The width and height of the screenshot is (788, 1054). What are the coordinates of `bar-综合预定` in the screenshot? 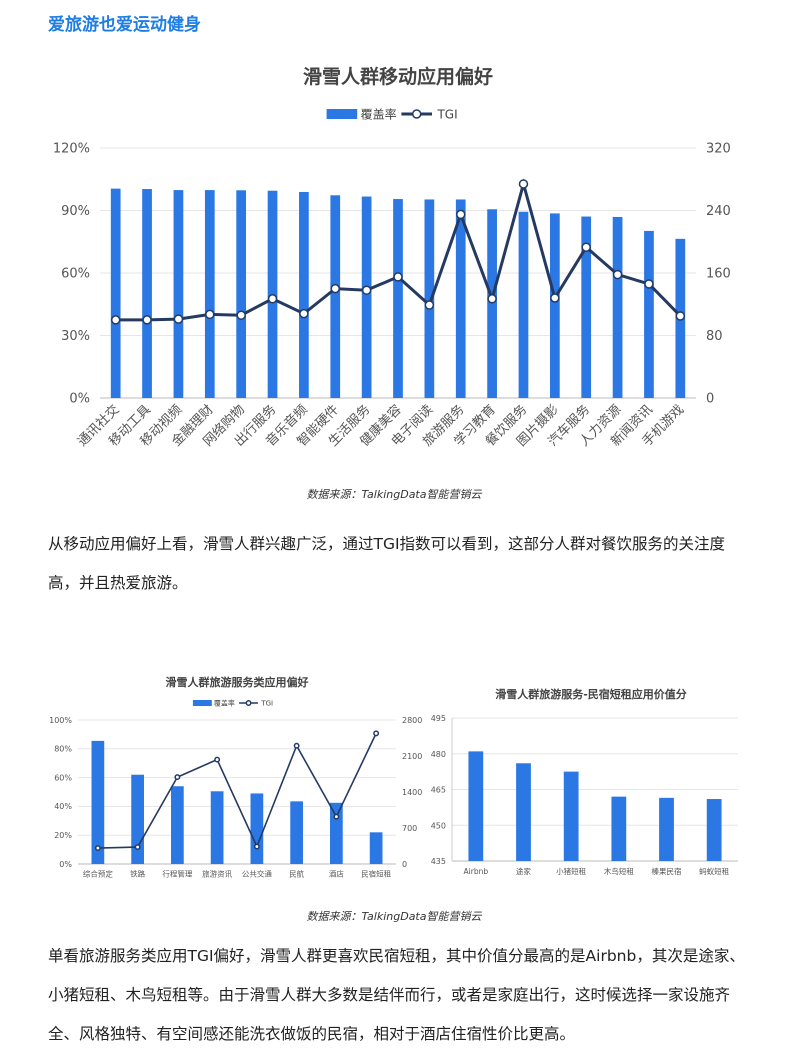 It's located at (98, 802).